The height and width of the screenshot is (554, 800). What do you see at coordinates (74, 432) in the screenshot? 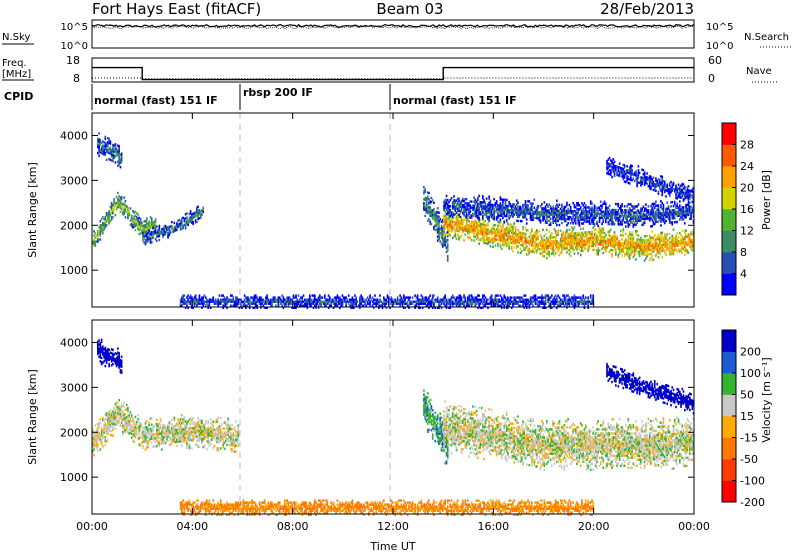
I see `velocity-ytick-2: 2000` at bounding box center [74, 432].